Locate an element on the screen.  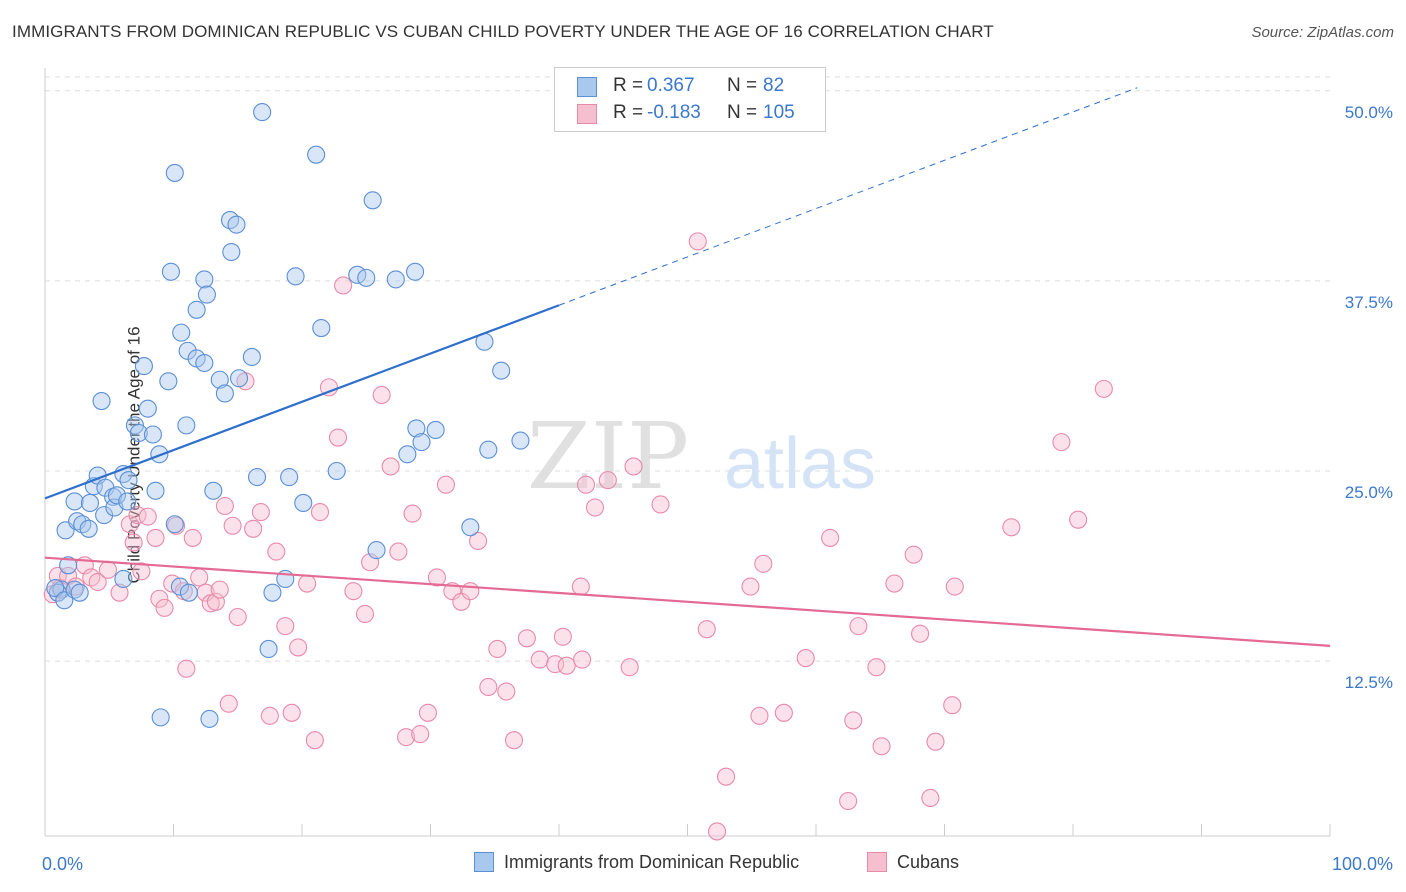
legend-r-label: R = is located at coordinates (628, 112).